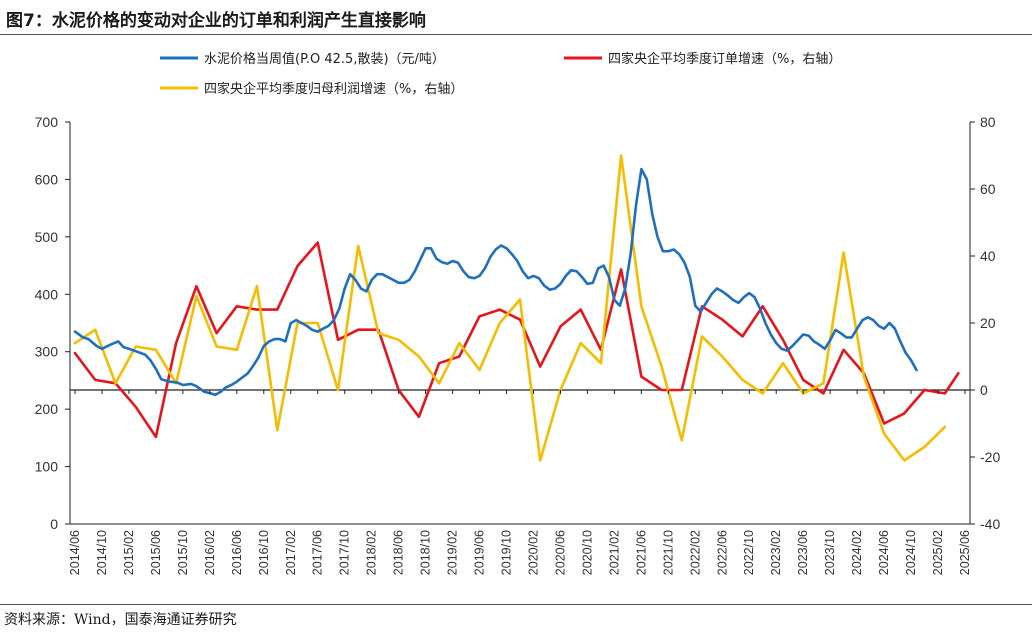 Image resolution: width=1032 pixels, height=632 pixels. I want to click on x-tick-label: 2024/02, so click(857, 552).